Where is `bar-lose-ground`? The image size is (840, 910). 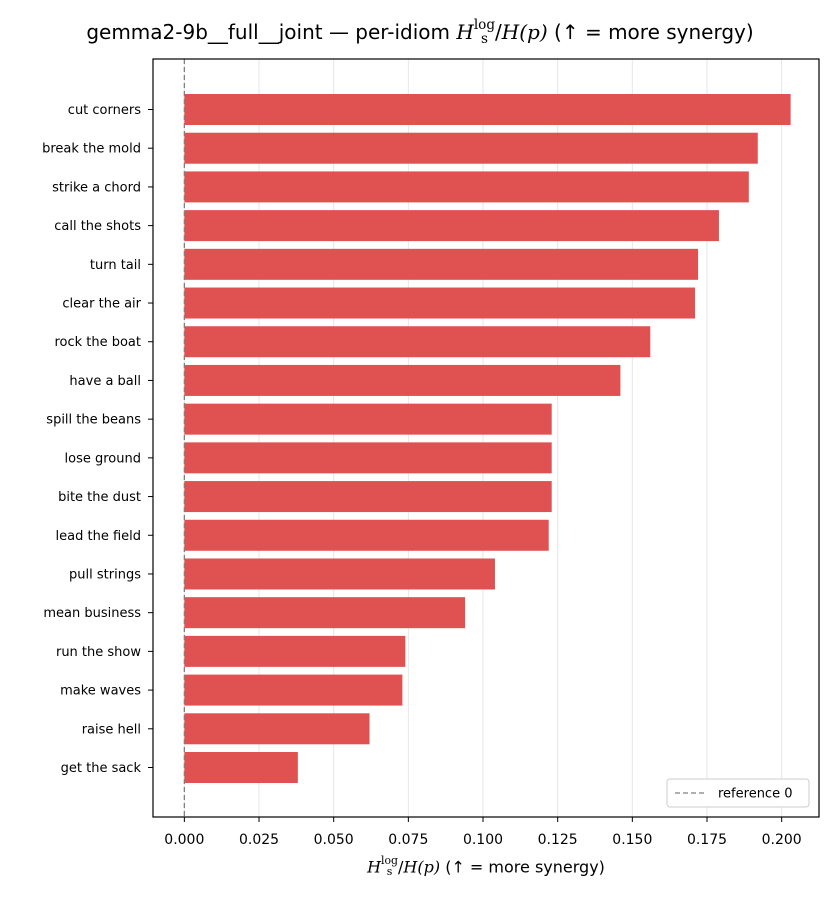 bar-lose-ground is located at coordinates (368, 458).